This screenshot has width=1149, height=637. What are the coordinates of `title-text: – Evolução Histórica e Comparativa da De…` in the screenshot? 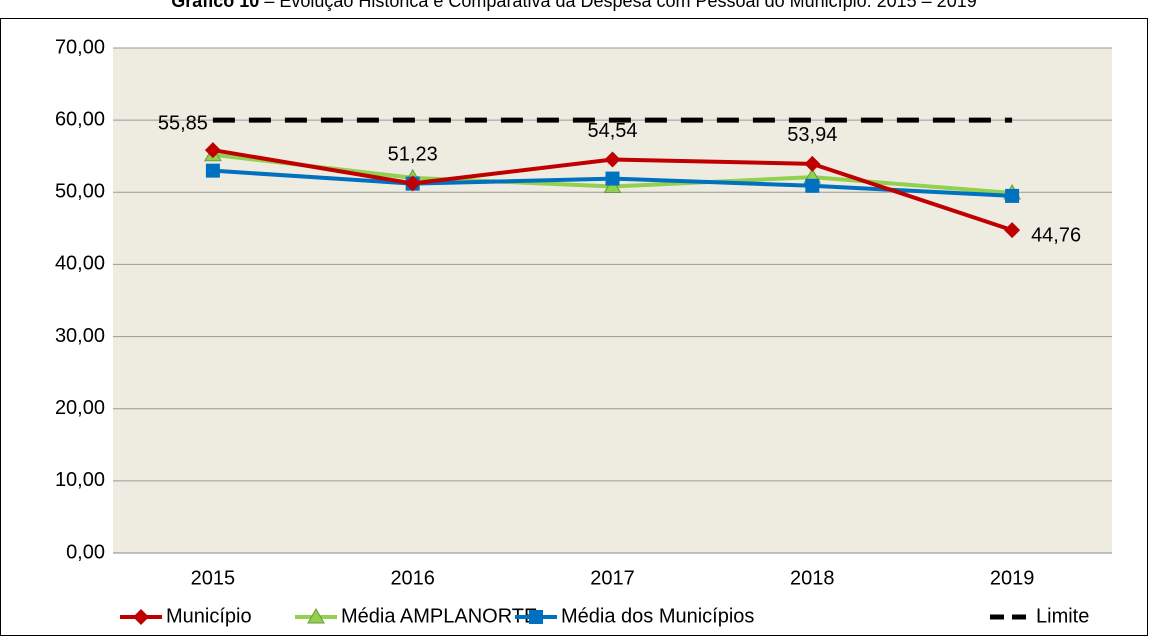 It's located at (620, 5).